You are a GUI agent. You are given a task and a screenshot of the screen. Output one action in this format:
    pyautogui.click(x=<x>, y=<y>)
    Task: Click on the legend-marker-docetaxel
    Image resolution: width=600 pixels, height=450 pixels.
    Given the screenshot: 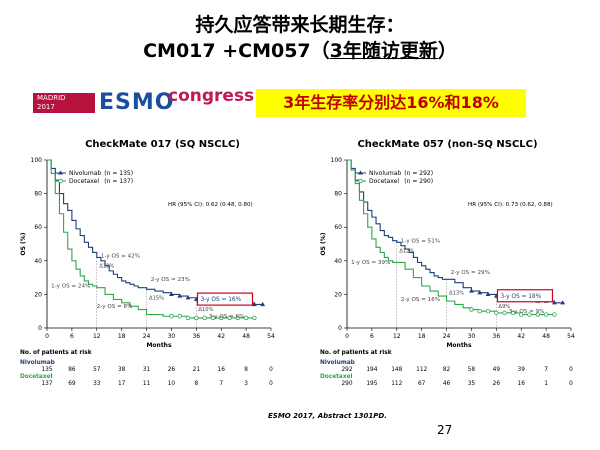 What is the action you would take?
    pyautogui.click(x=60, y=181)
    